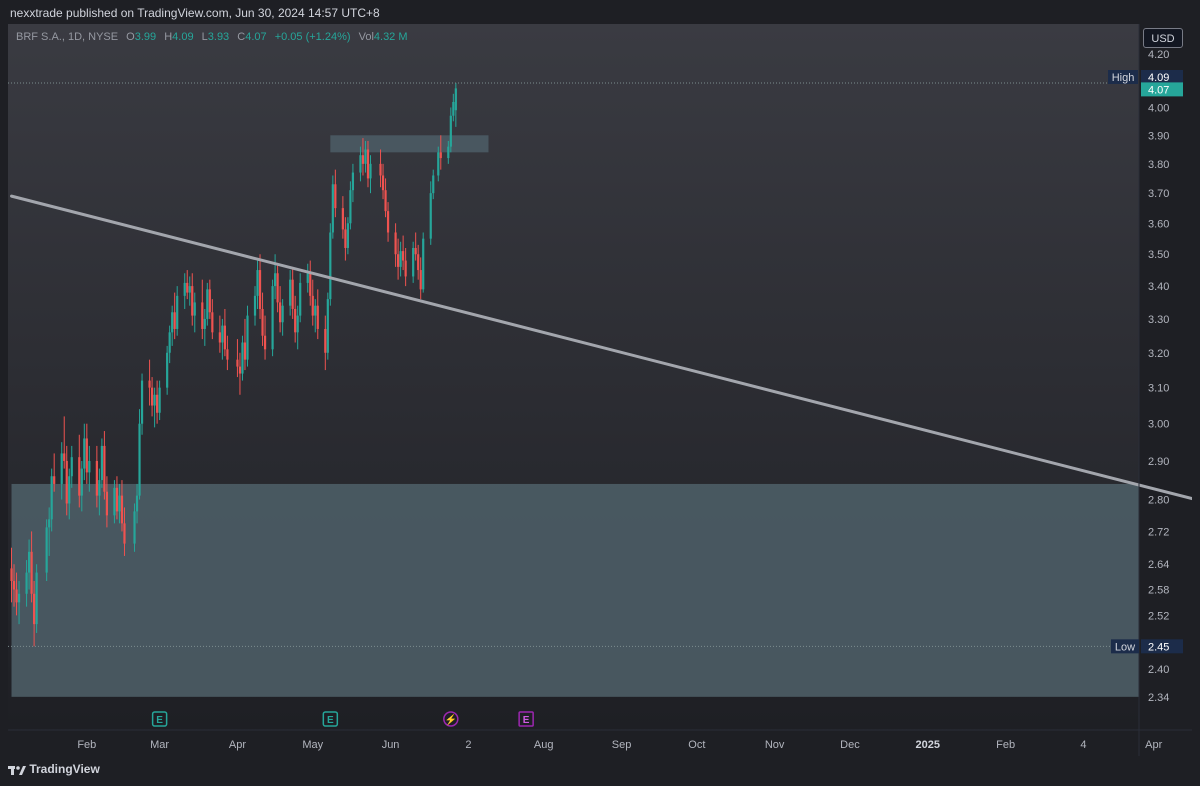 The width and height of the screenshot is (1200, 786). What do you see at coordinates (256, 37) in the screenshot?
I see `close-value: 4.07` at bounding box center [256, 37].